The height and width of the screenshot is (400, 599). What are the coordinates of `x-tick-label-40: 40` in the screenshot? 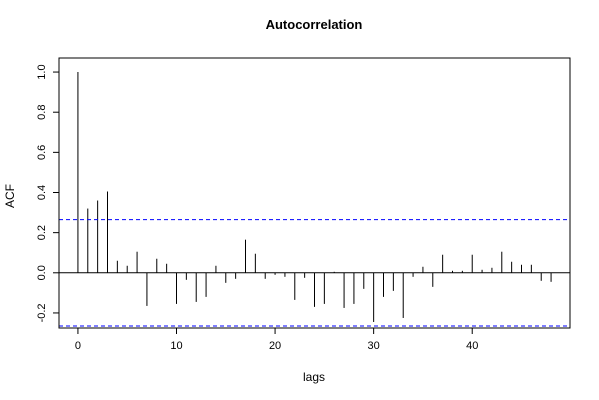 It's located at (472, 346).